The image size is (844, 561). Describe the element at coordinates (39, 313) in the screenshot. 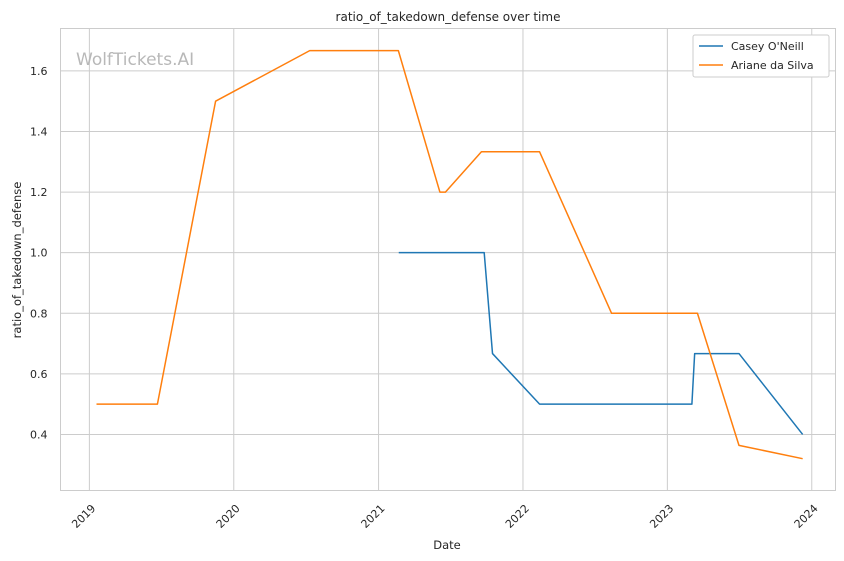

I see `y-tick-label: 0.8` at that location.